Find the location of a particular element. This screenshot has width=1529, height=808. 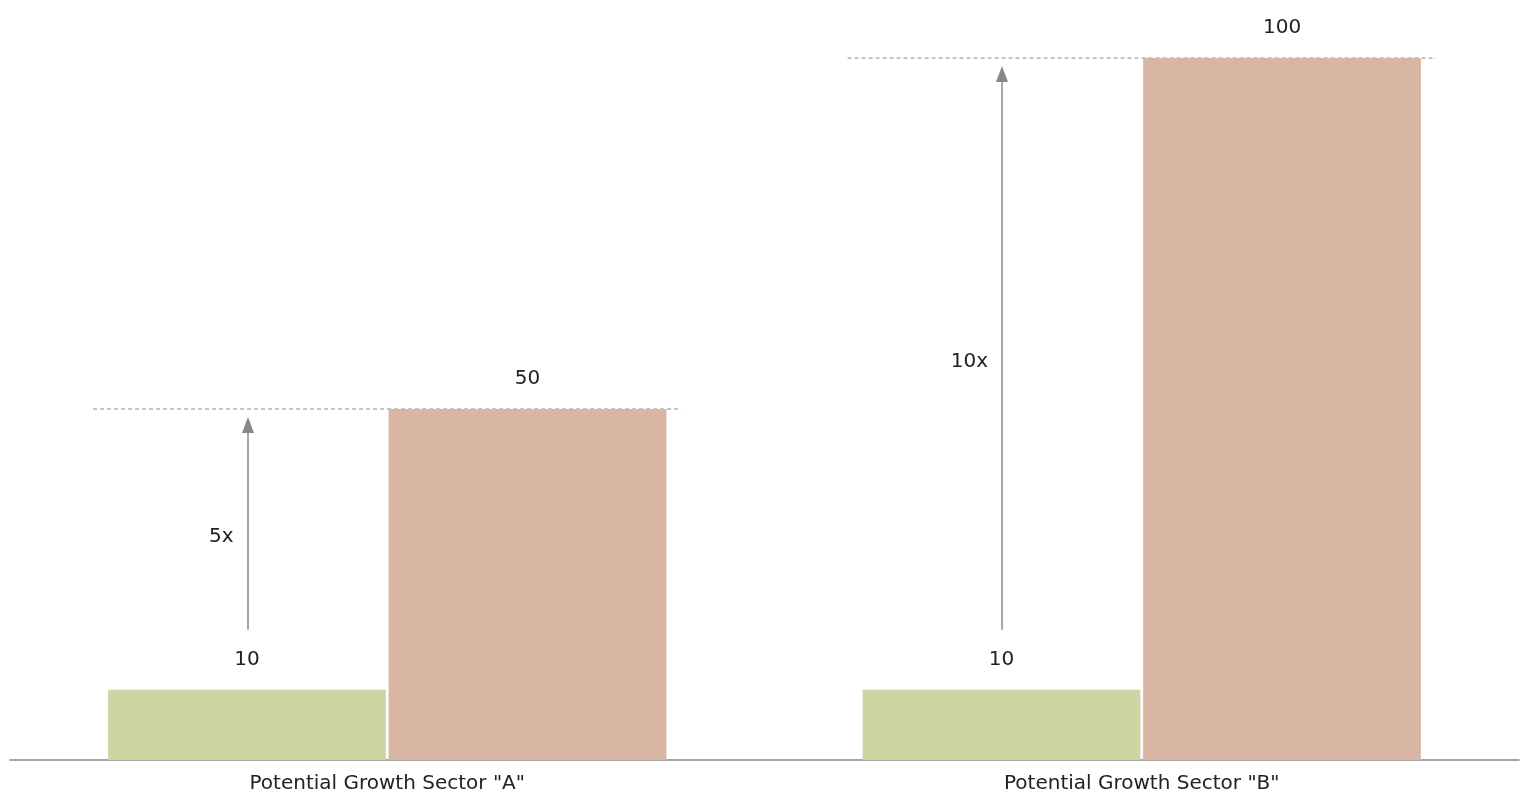

data-label: 50 is located at coordinates (527, 377).